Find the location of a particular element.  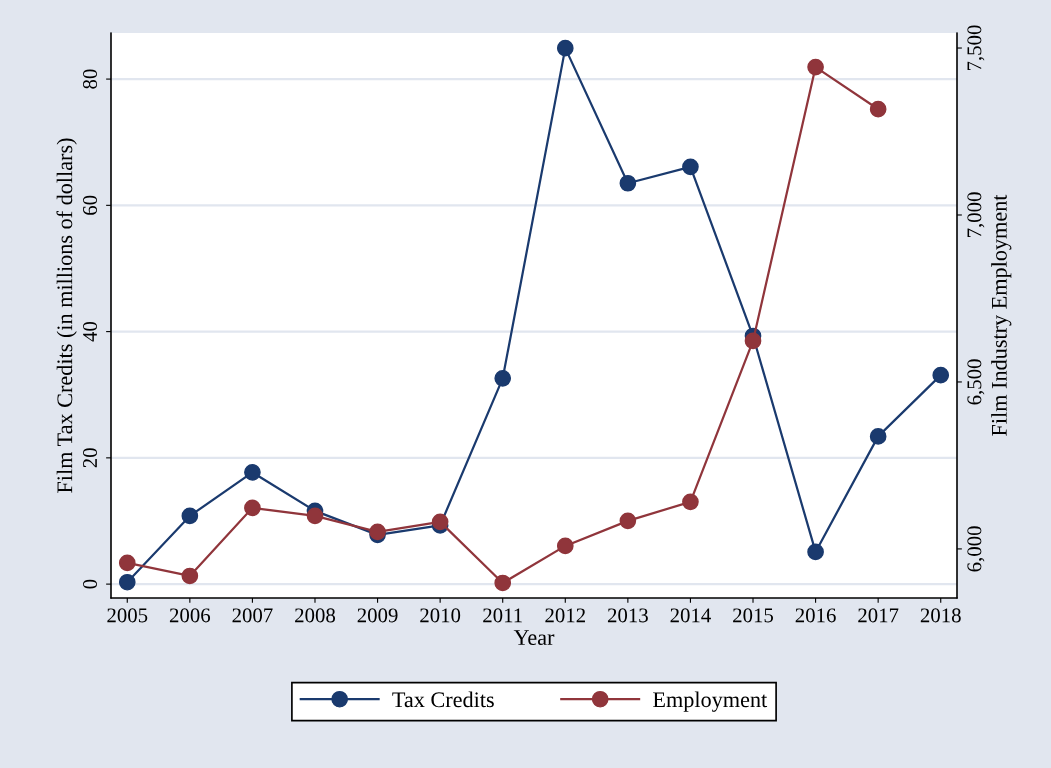

x-tick-label: 2015 is located at coordinates (753, 615).